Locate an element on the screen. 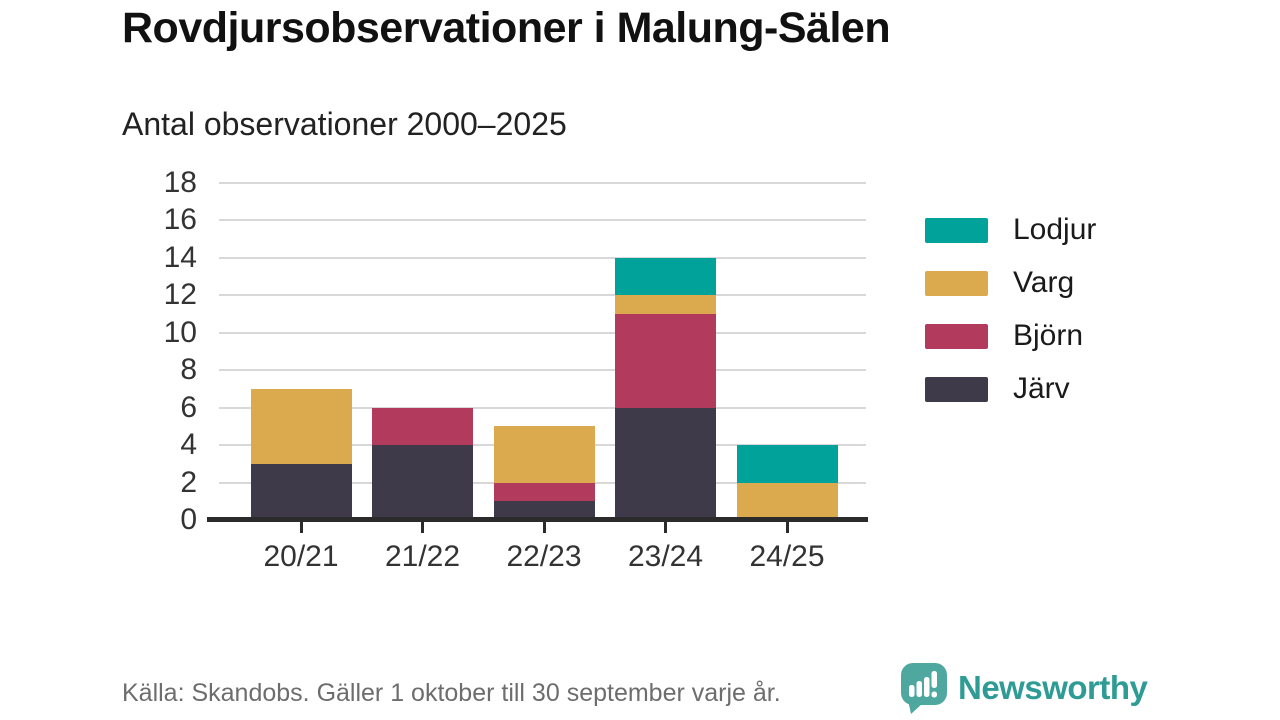 Image resolution: width=1280 pixels, height=720 pixels. brand-name: Newsworthy is located at coordinates (1053, 687).